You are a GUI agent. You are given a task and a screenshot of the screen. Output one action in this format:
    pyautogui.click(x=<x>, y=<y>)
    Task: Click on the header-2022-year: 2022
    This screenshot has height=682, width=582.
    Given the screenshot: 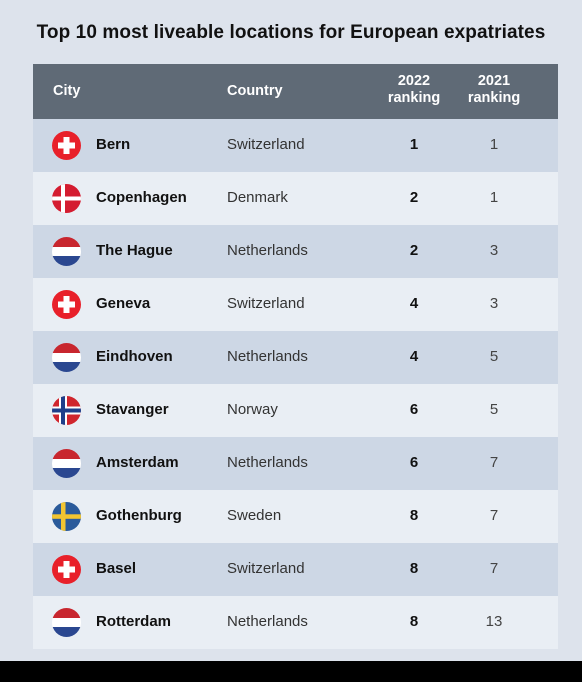 What is the action you would take?
    pyautogui.click(x=414, y=81)
    